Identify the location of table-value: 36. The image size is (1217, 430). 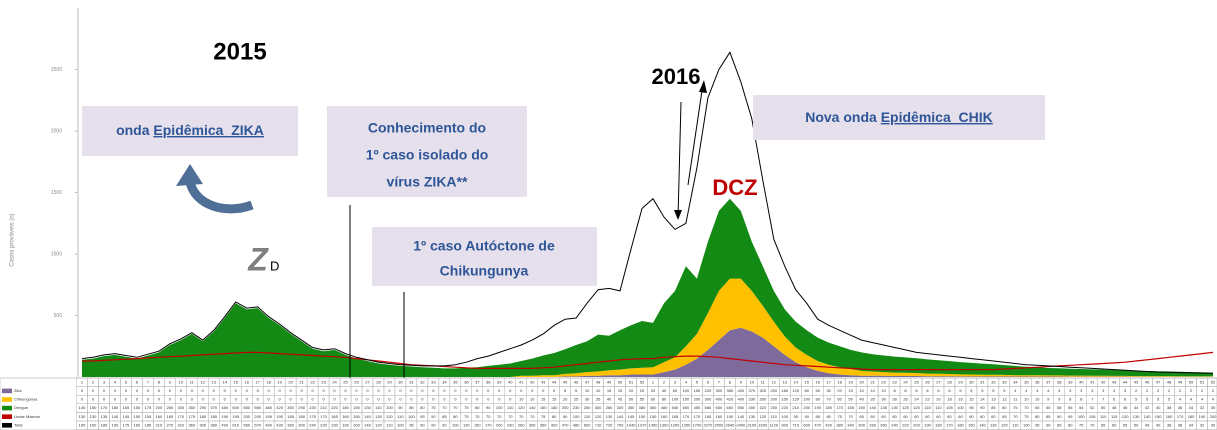
(1180, 407).